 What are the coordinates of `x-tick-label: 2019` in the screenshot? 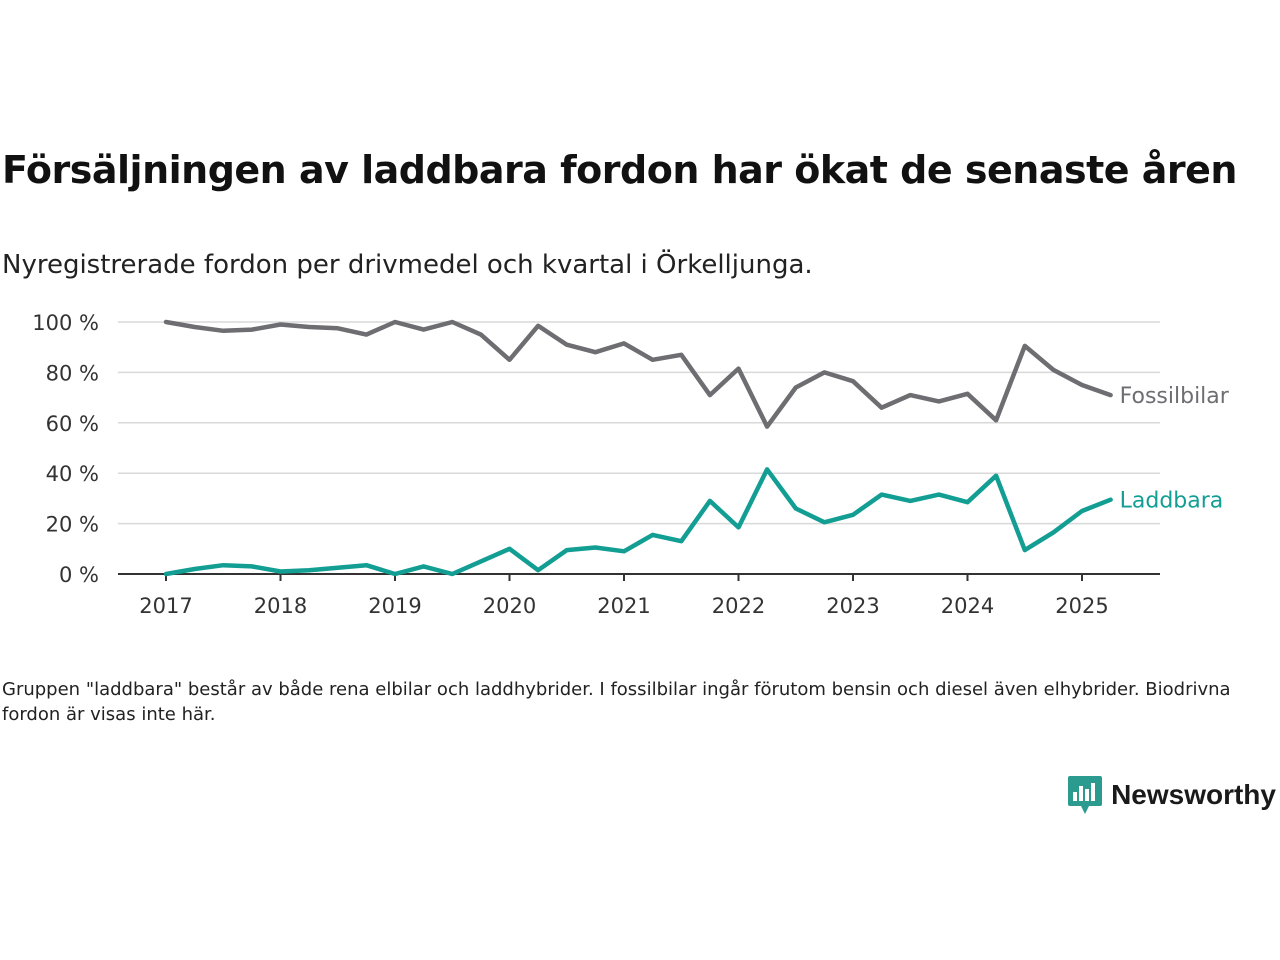 It's located at (394, 606).